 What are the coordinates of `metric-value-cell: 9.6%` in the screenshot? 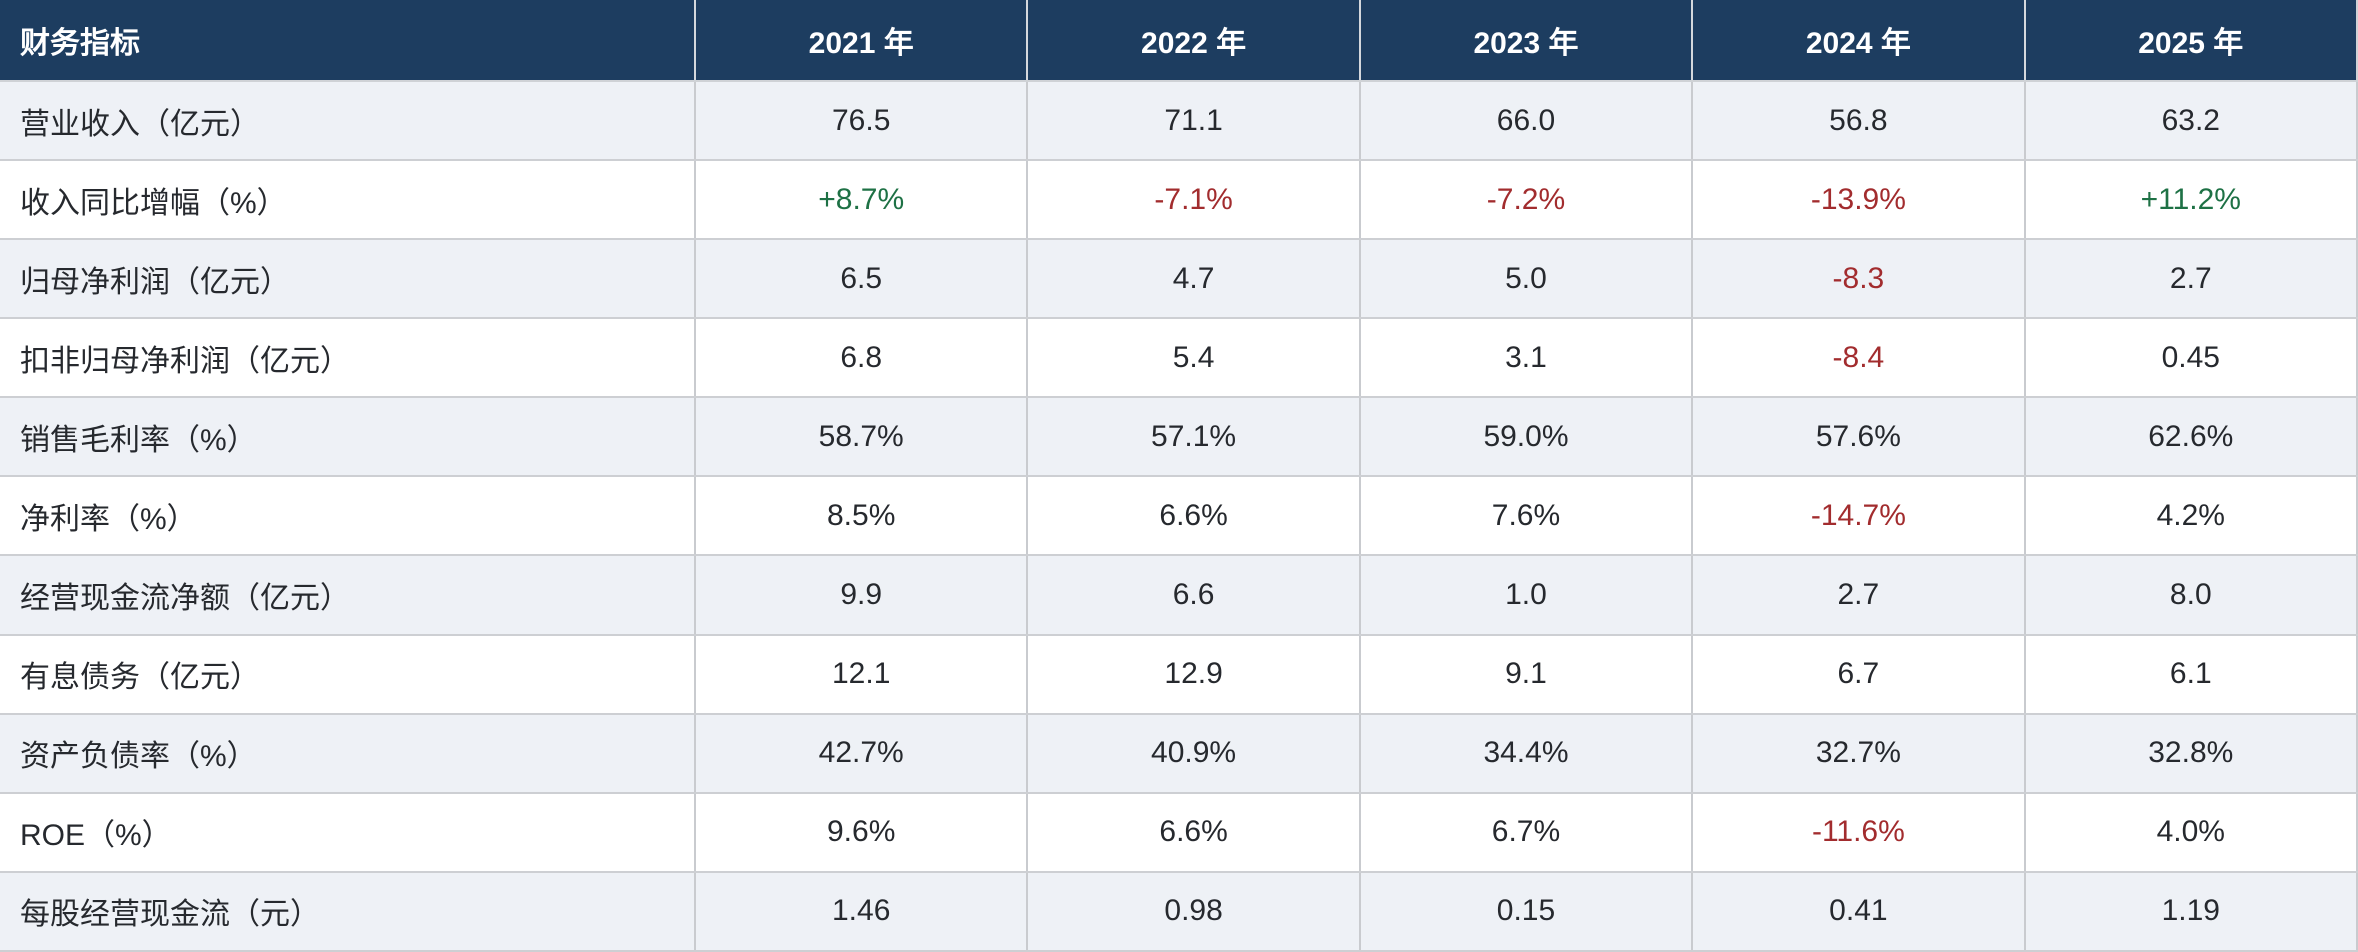 It's located at (862, 832).